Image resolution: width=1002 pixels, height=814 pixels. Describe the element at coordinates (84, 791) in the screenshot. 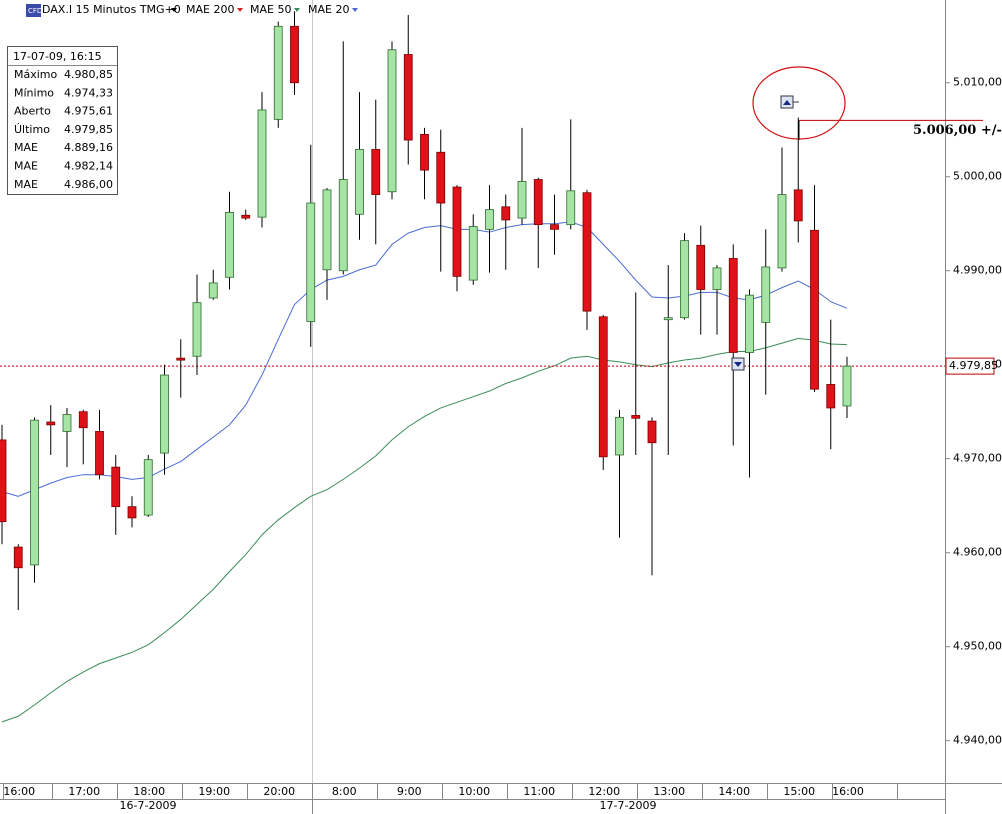

I see `x-tick-label: 17:00` at that location.